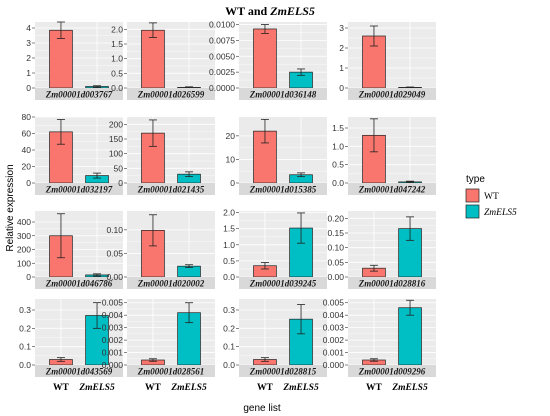 The width and height of the screenshot is (550, 416). What do you see at coordinates (222, 72) in the screenshot?
I see `y-tick-label: 0.0025` at bounding box center [222, 72].